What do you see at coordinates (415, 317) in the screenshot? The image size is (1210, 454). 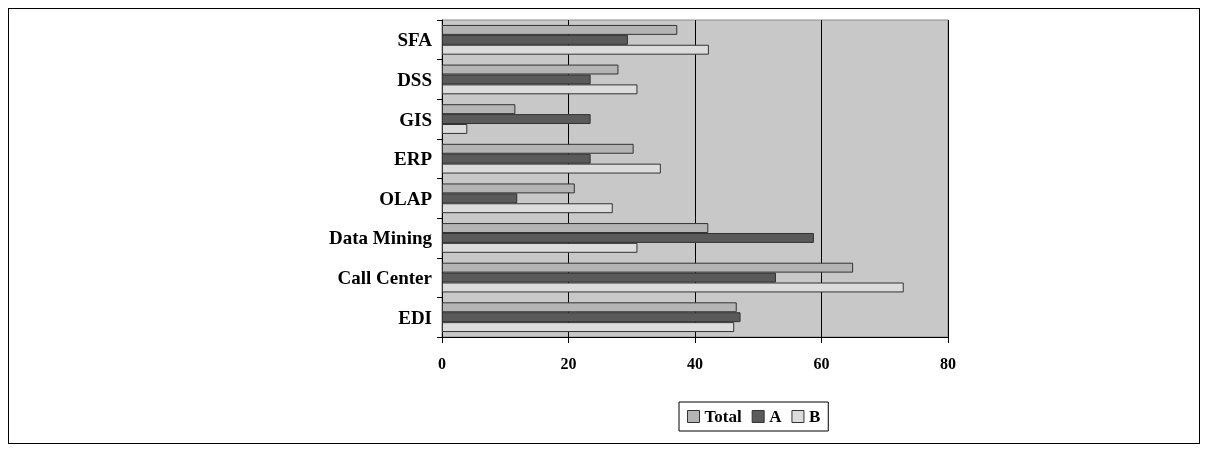 I see `y-tick-label: EDI` at bounding box center [415, 317].